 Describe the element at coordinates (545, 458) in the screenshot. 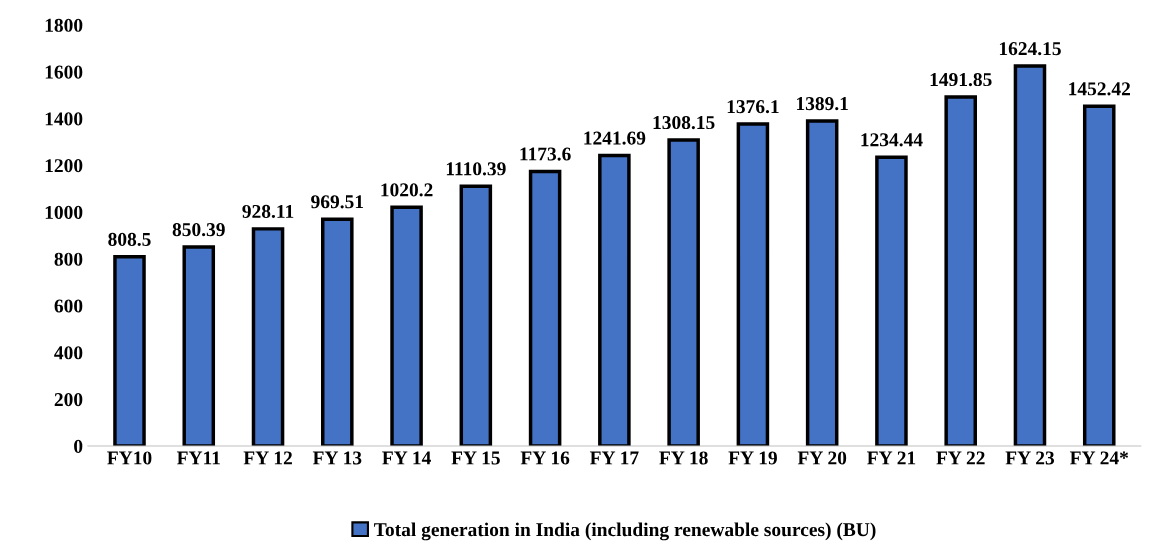

I see `x-tick-label: FY 16` at that location.